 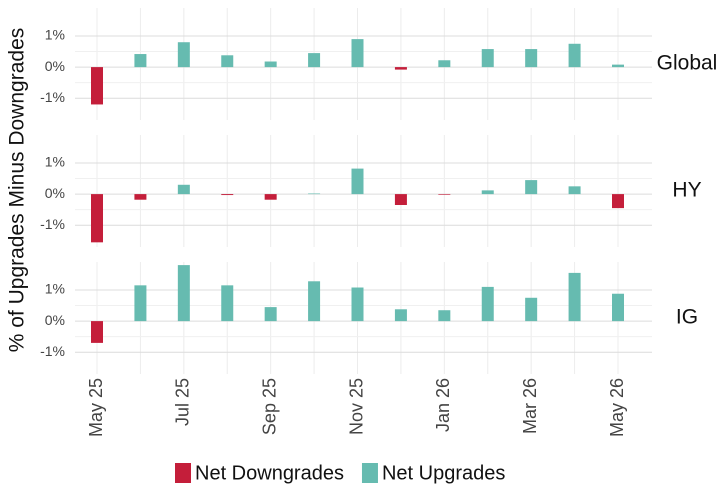 I want to click on x-tick-label: Mar 26, so click(x=530, y=406).